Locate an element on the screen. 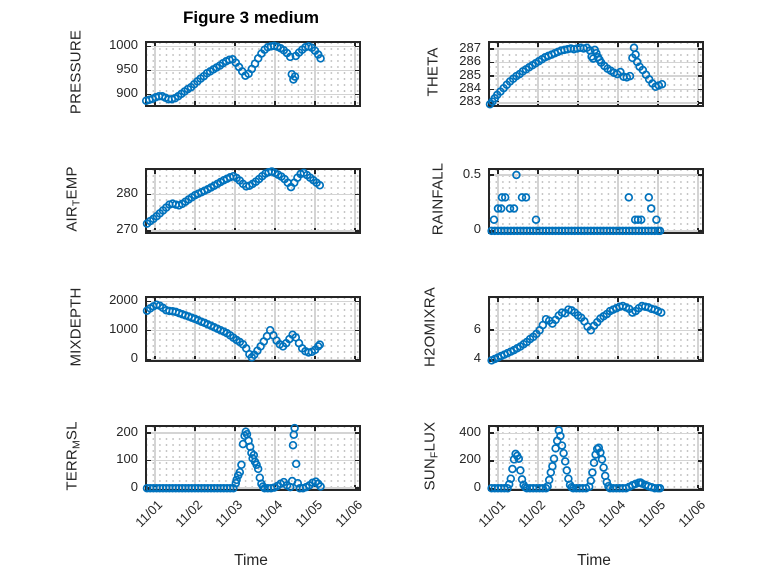 The height and width of the screenshot is (583, 778). figure-title: Figure 3 medium is located at coordinates (251, 17).